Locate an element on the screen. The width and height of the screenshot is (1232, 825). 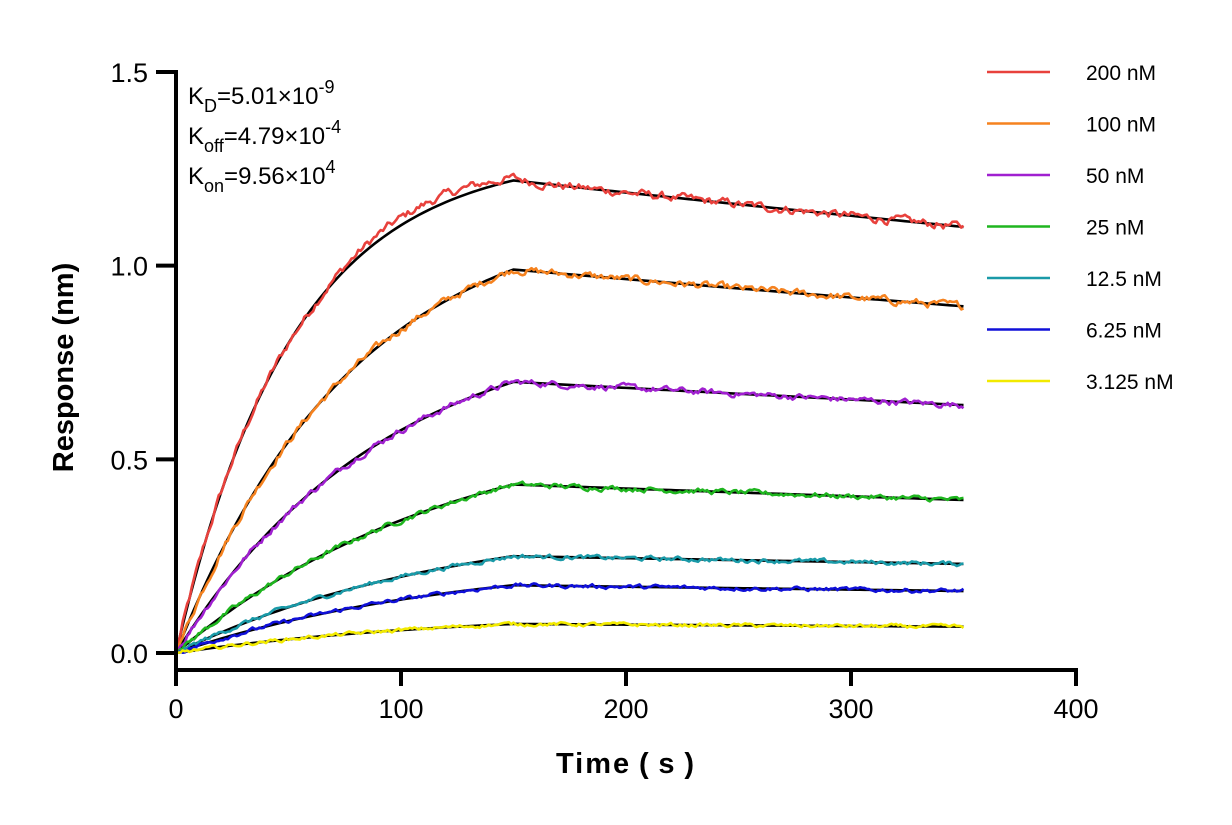
data-line-6-25-nm is located at coordinates (570, 618).